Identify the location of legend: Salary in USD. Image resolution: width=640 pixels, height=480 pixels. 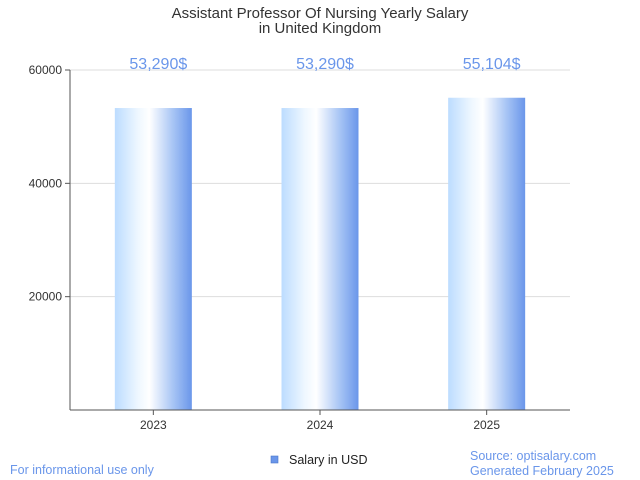
(319, 460).